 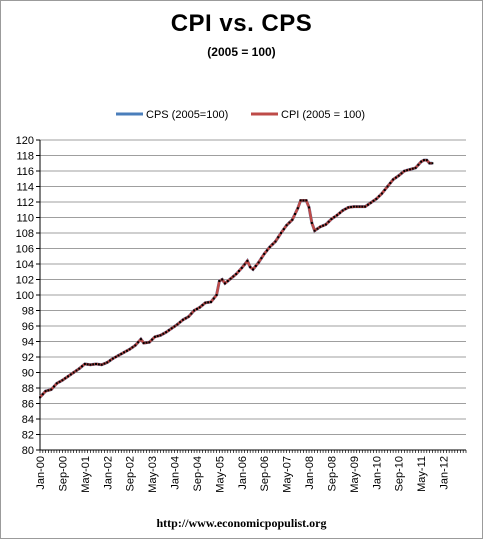 I want to click on x-tick-label: Jan-10, so click(x=377, y=473).